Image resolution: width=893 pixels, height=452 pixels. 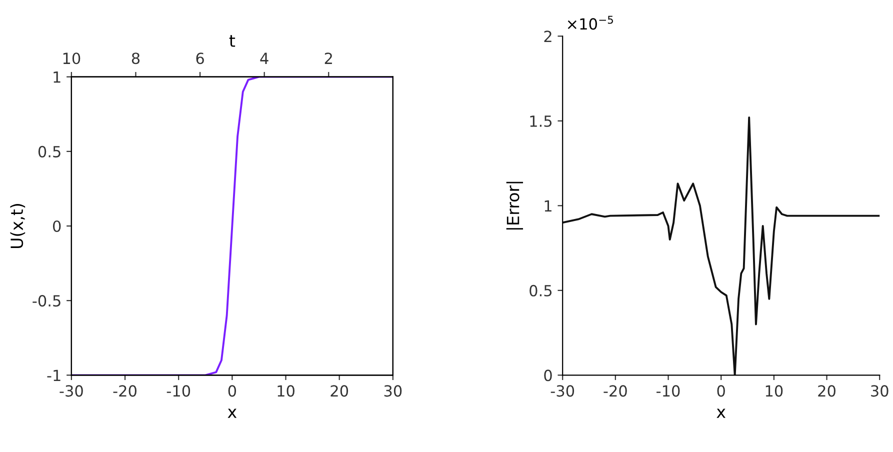 I want to click on y-tick-label: -1, so click(x=53, y=375).